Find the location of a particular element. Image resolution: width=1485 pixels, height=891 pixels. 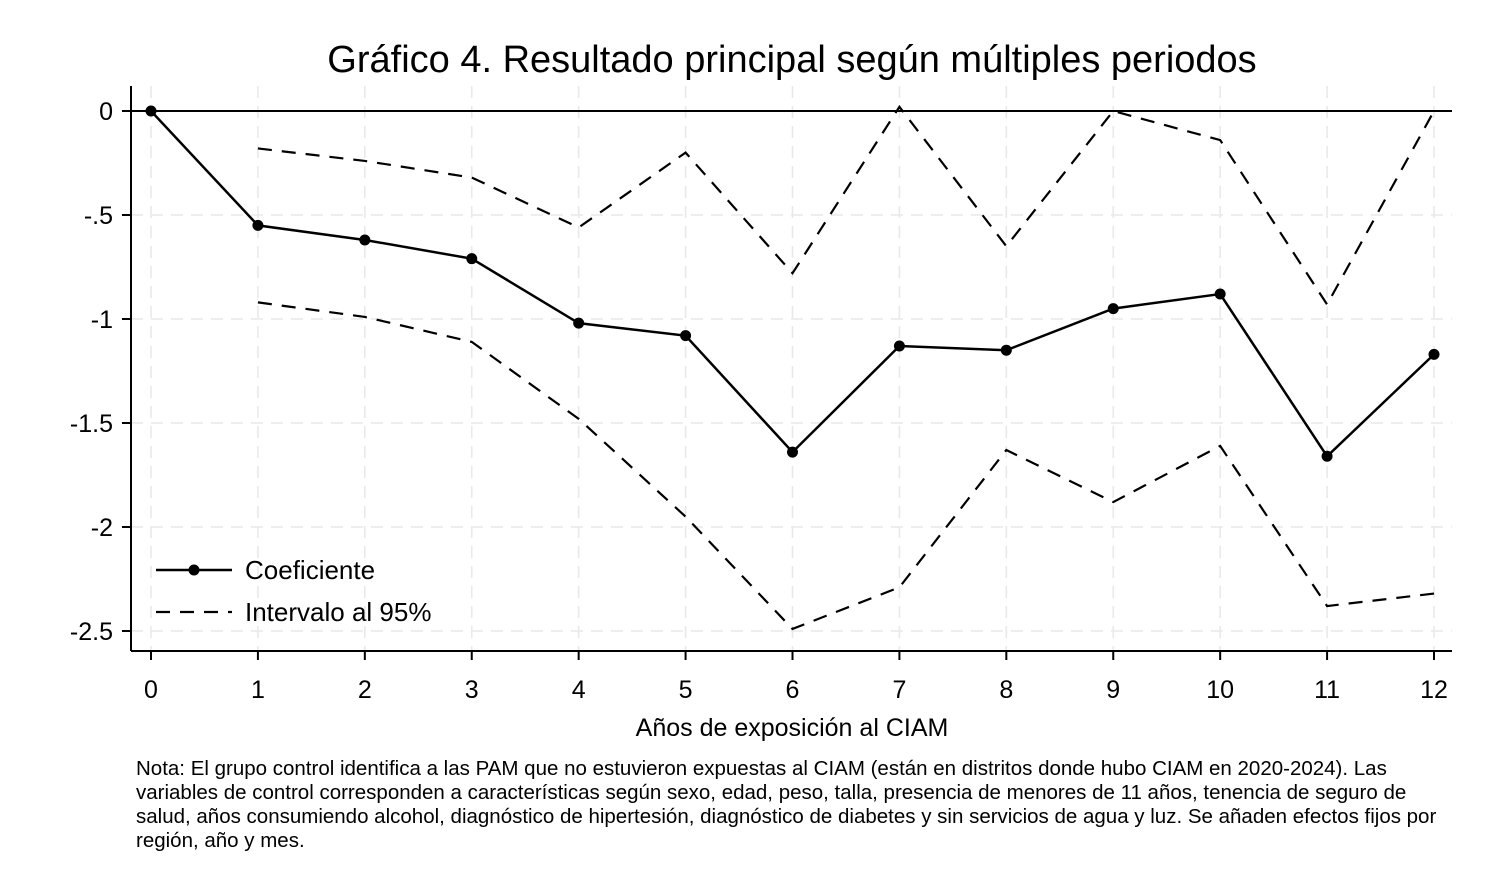

y-ticks: 0 -.5 -1 -1.5 -2 -2.5 is located at coordinates (100, 372).